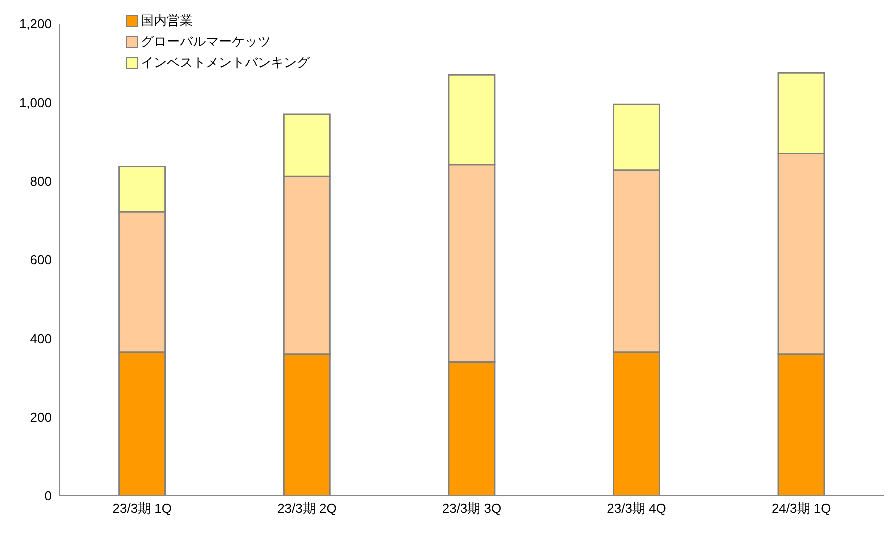  Describe the element at coordinates (636, 508) in the screenshot. I see `x-tick-label: 23/3期 4Q` at that location.